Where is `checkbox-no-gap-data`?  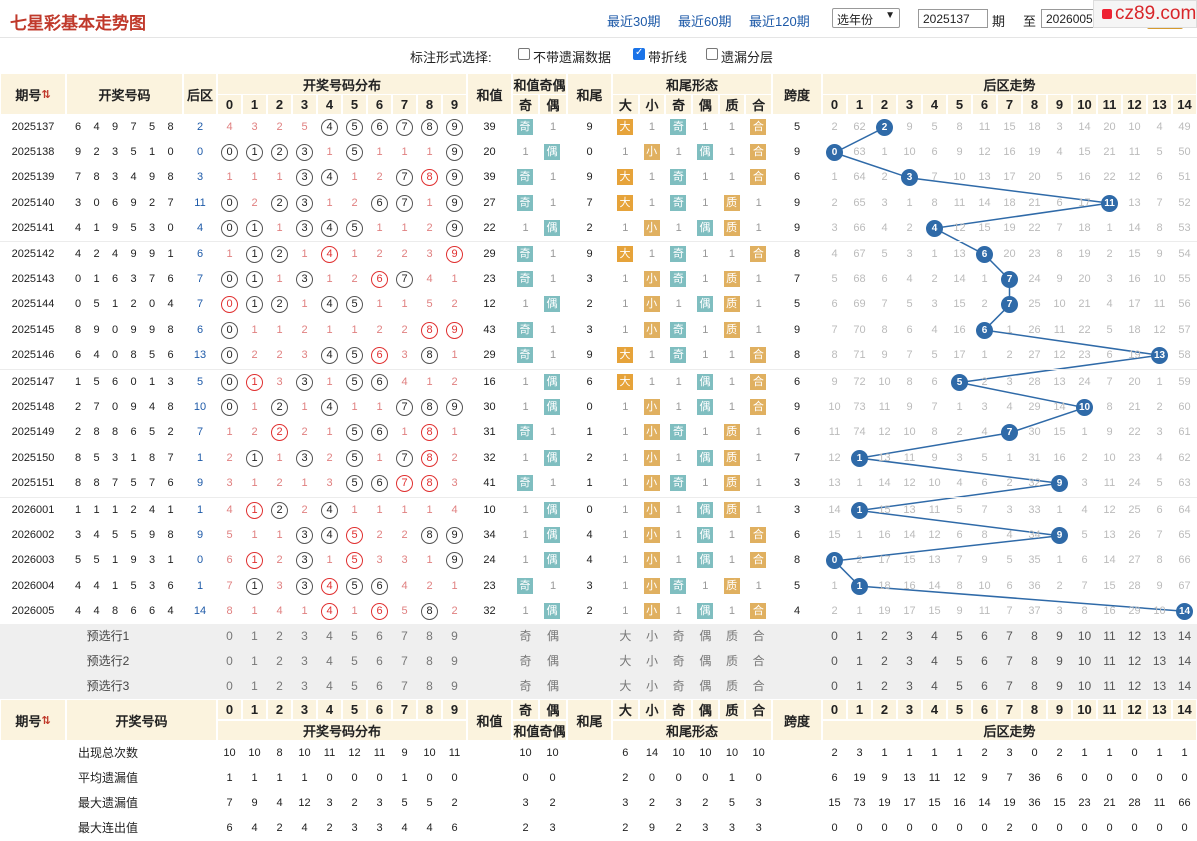
checkbox-no-gap-data is located at coordinates (524, 54).